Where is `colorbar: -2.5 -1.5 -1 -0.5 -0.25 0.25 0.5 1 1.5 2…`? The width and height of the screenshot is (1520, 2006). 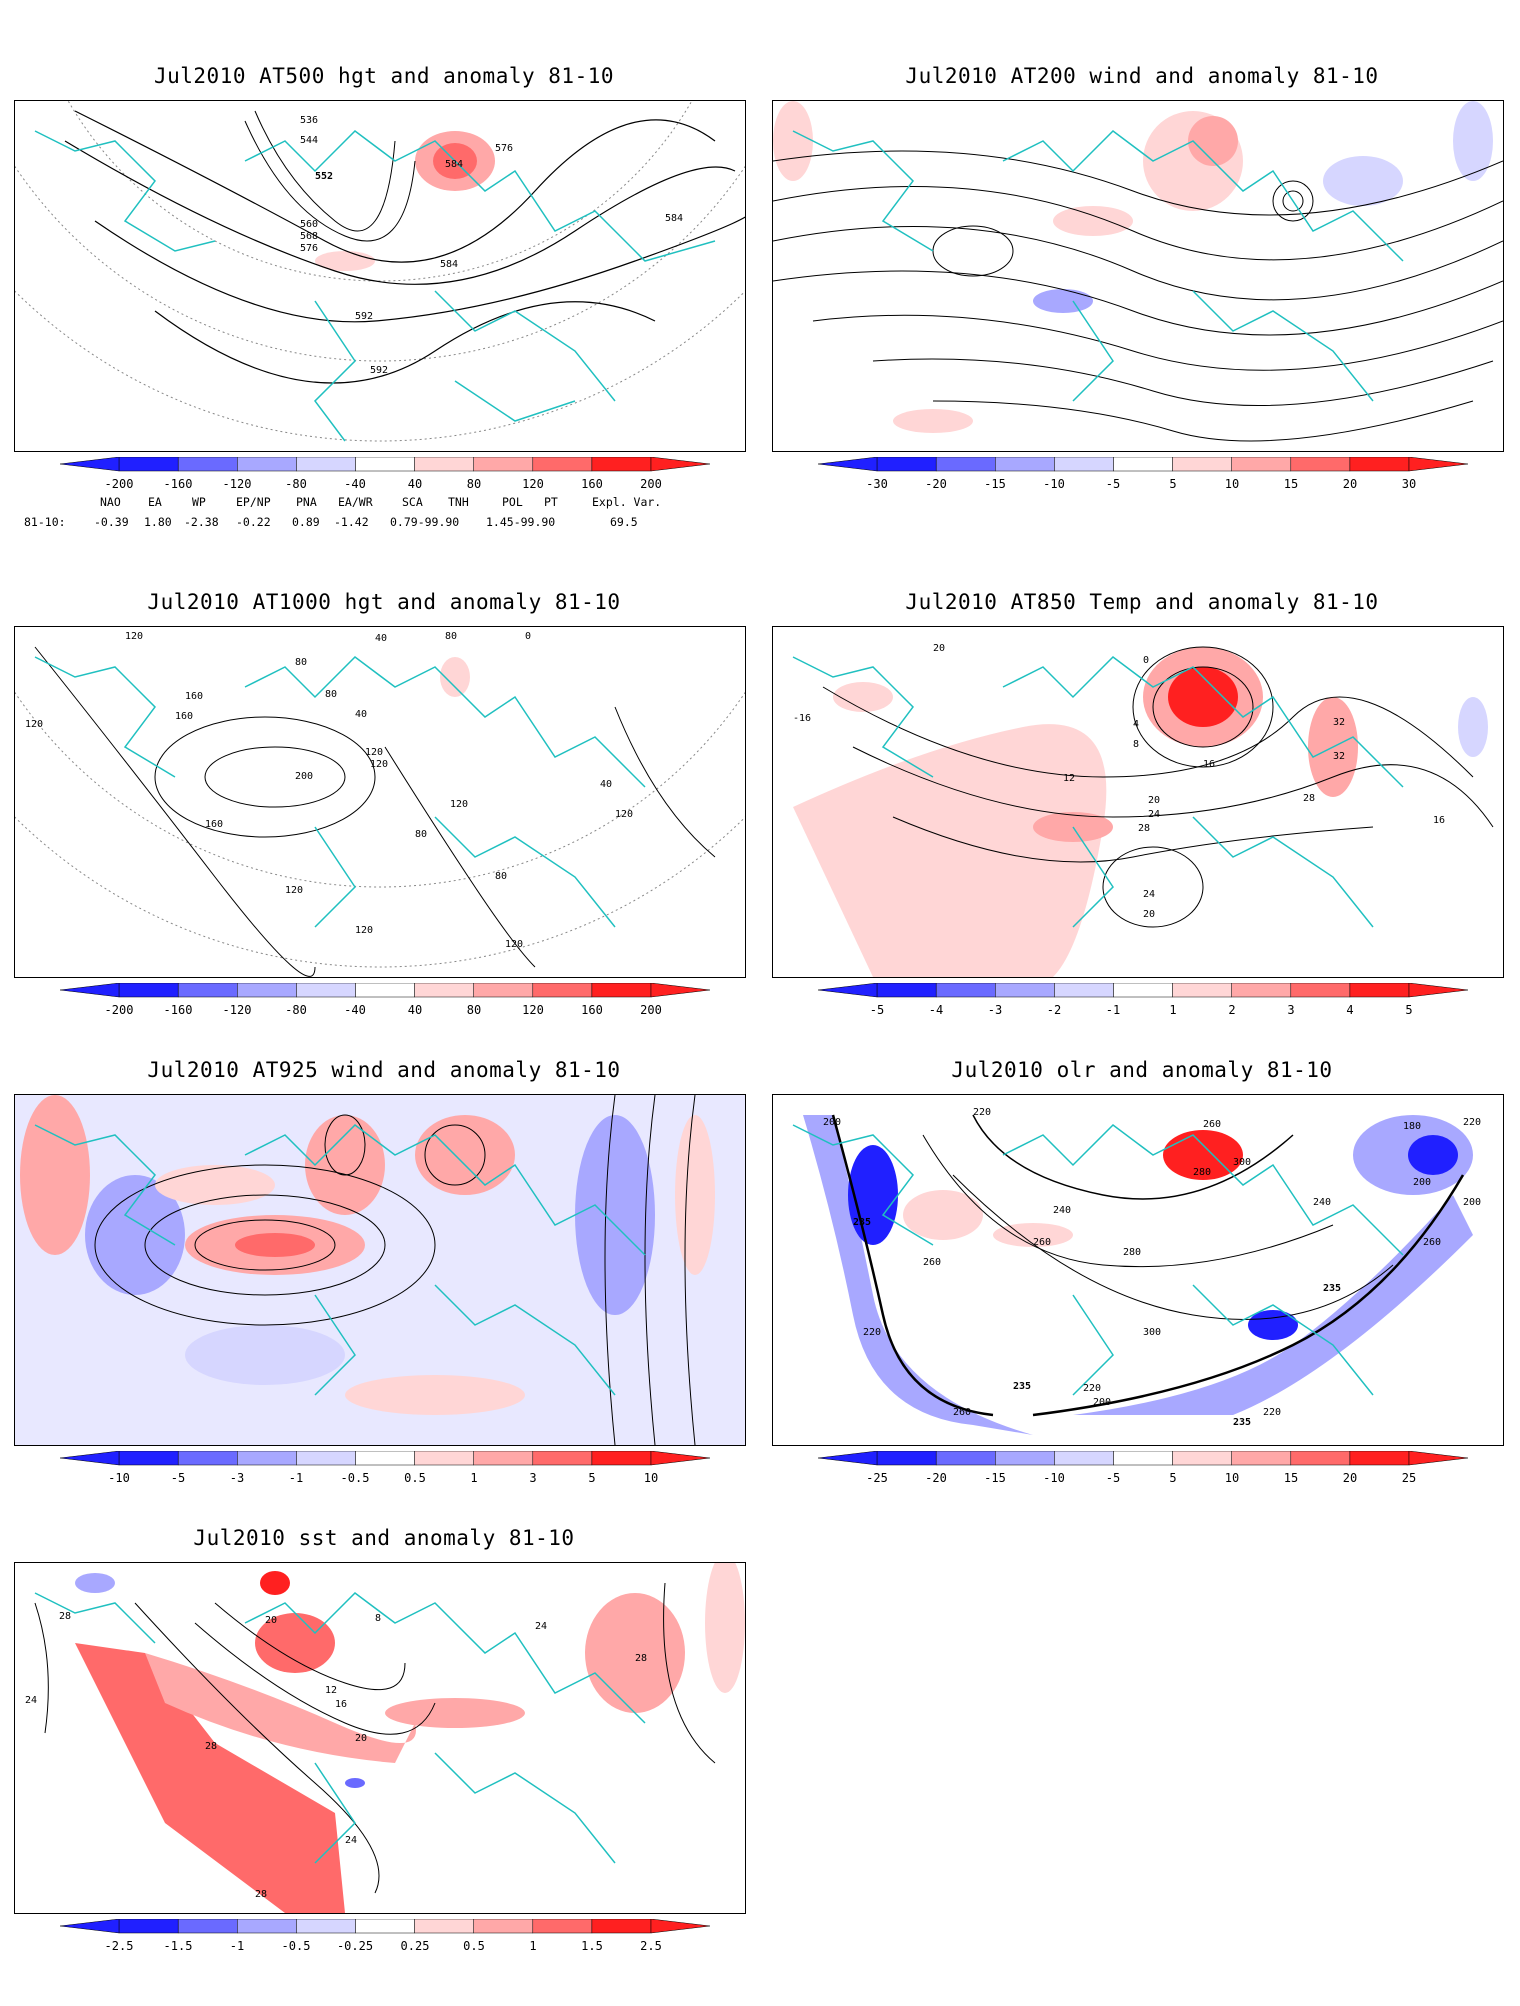 colorbar: -2.5 -1.5 -1 -0.5 -0.25 0.25 0.5 1 1.5 2… is located at coordinates (385, 1949).